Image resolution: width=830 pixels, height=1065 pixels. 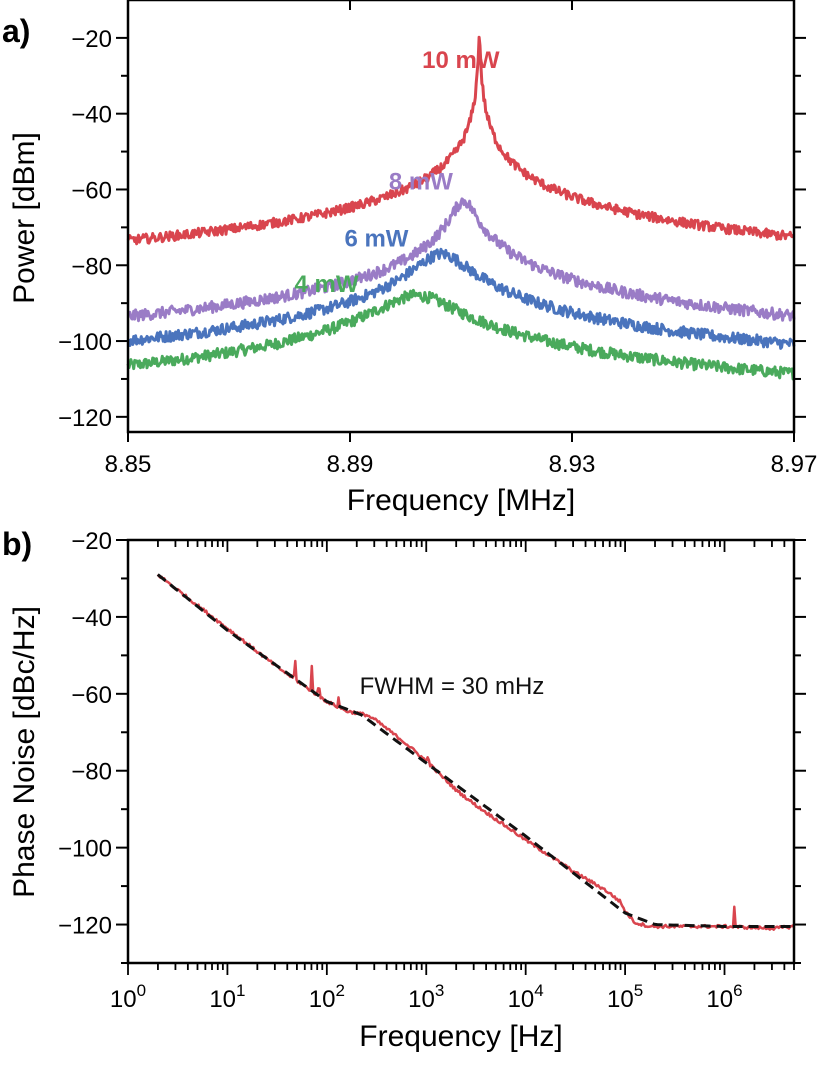 I want to click on x-tick-label: 10⁴, so click(x=526, y=997).